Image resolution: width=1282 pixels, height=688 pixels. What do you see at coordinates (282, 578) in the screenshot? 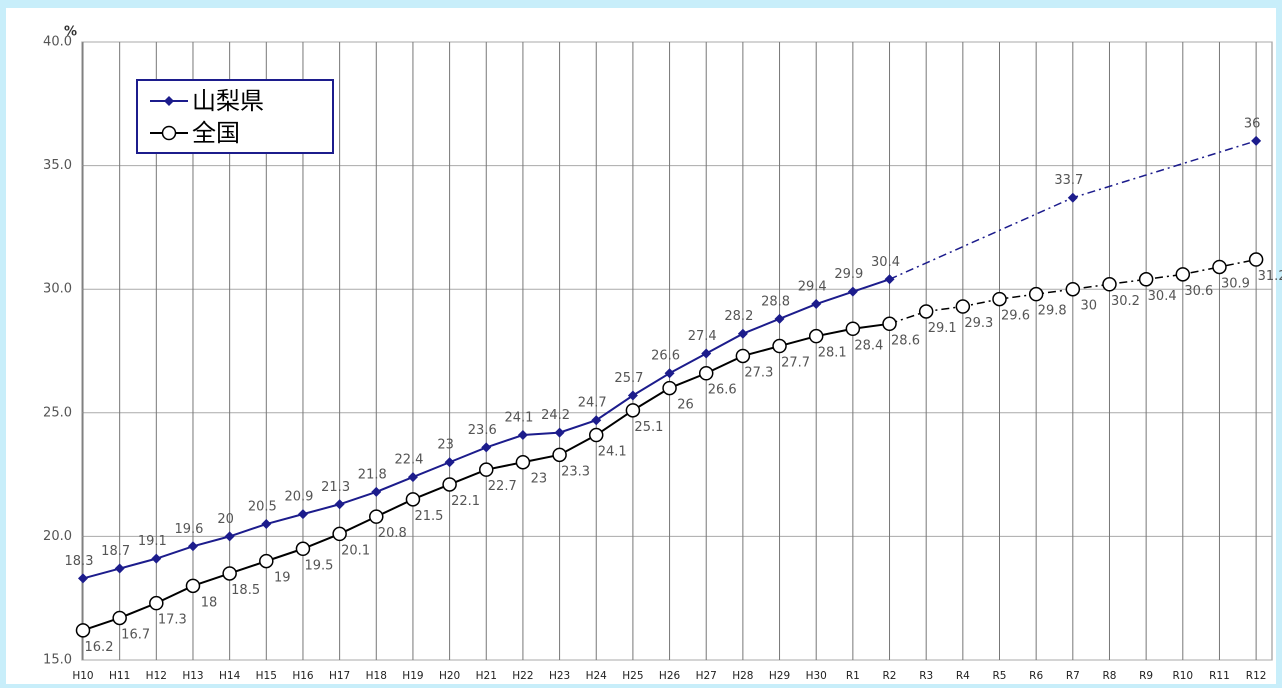
I see `data-label: 19` at bounding box center [282, 578].